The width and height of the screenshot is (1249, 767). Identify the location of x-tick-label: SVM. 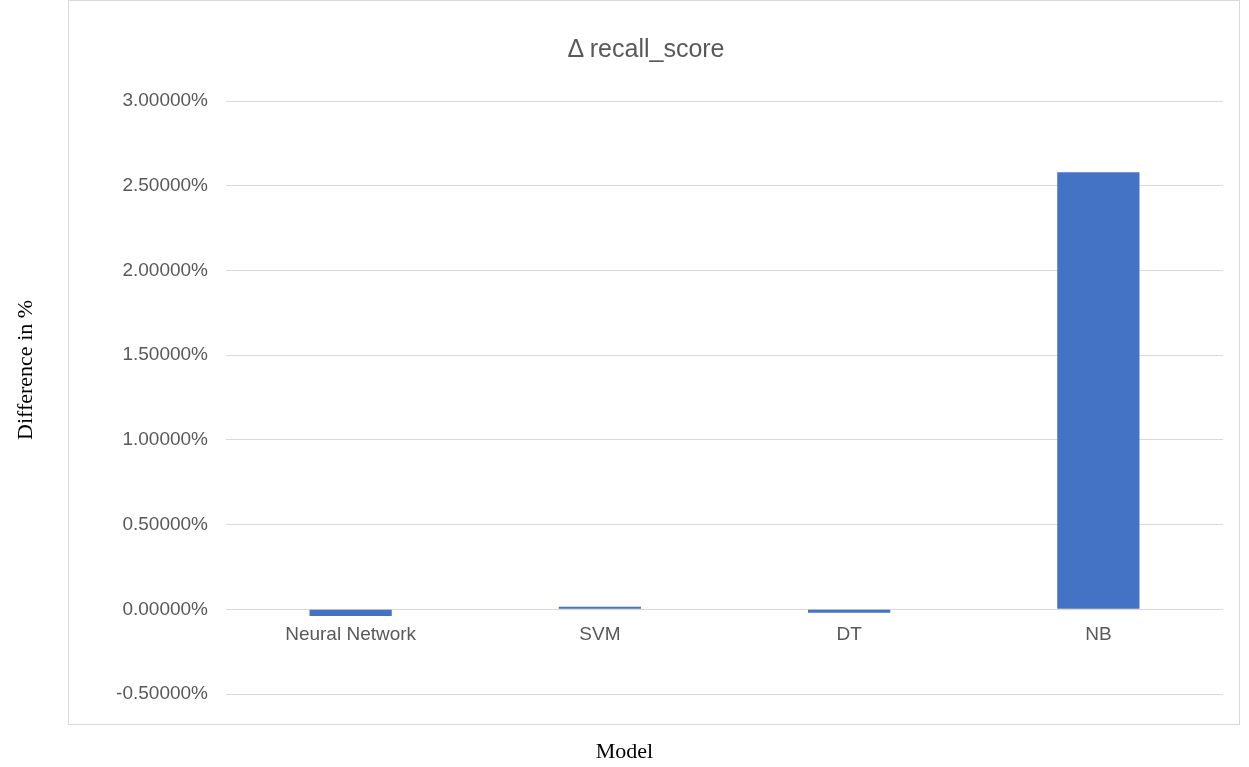
(600, 633).